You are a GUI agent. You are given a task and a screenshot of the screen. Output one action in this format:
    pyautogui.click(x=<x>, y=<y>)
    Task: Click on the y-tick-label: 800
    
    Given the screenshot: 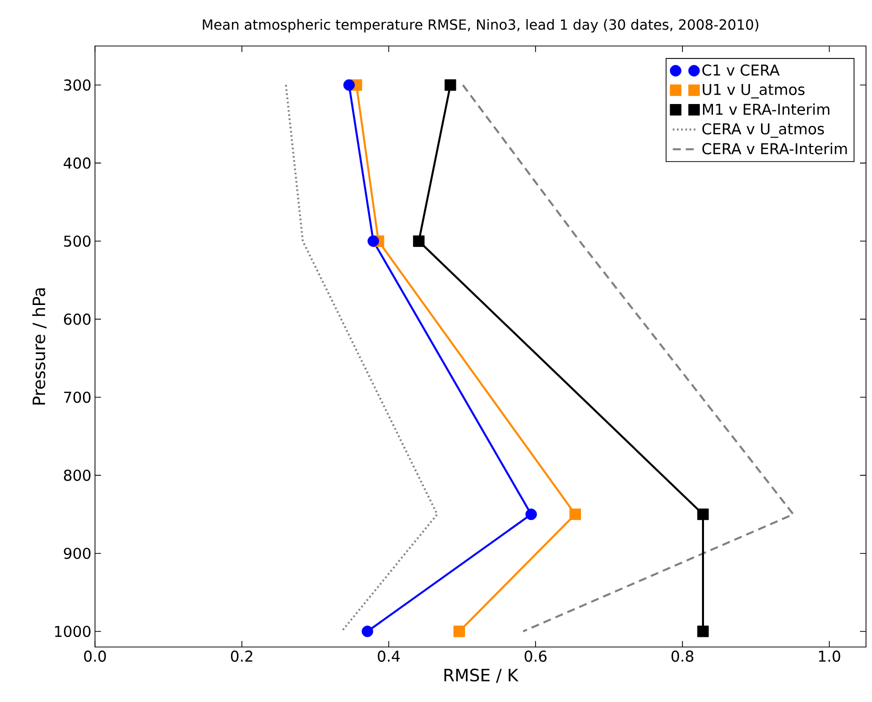 What is the action you would take?
    pyautogui.click(x=77, y=475)
    